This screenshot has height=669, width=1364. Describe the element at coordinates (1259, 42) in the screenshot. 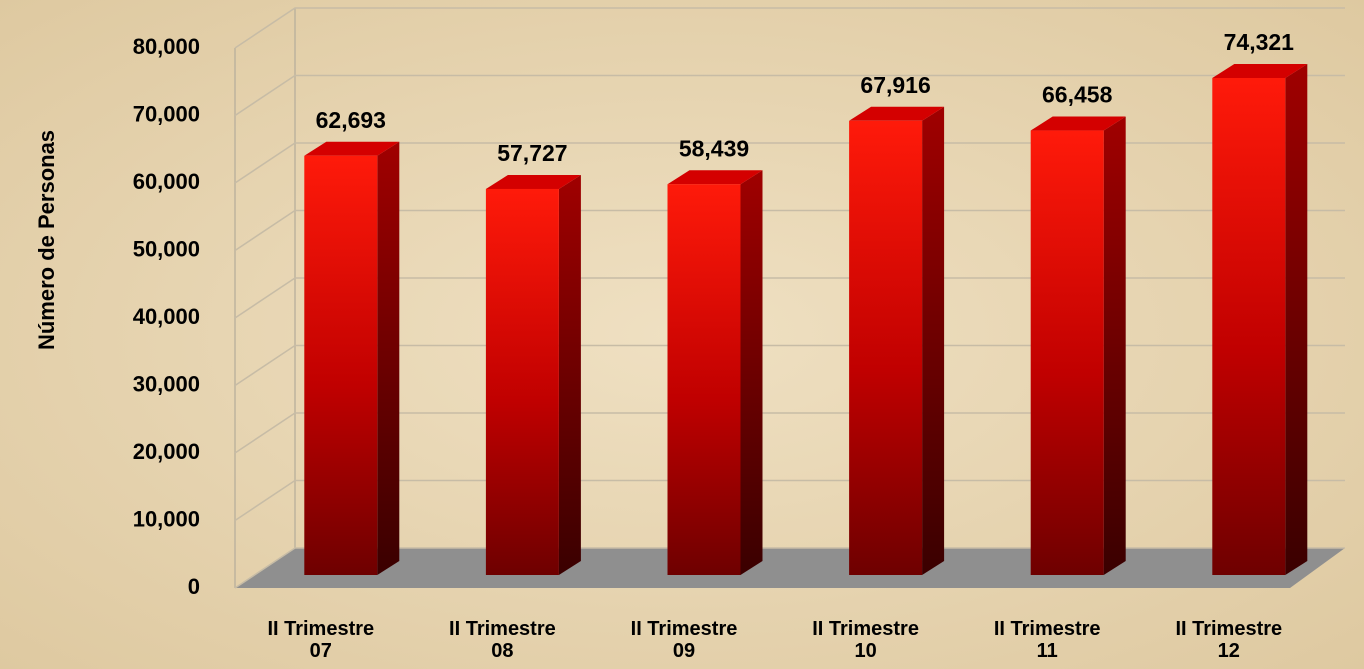

I see `value-label: 74,321` at that location.